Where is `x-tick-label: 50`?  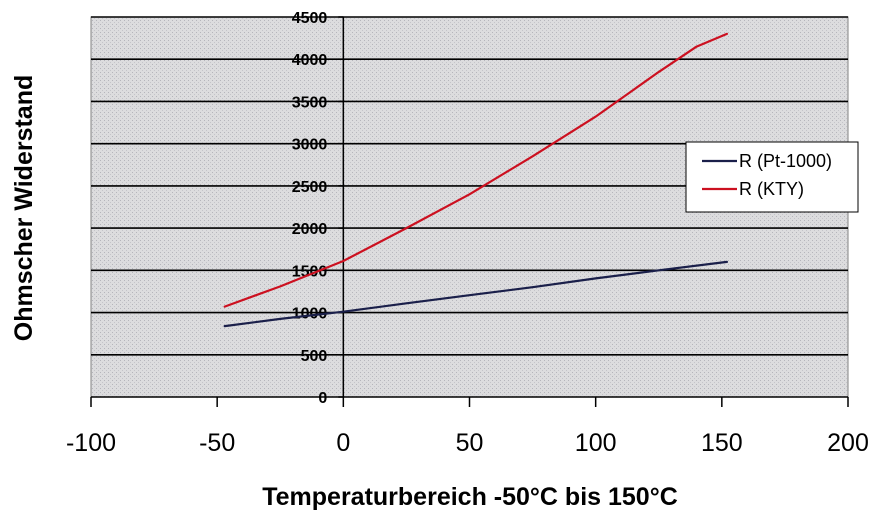 x-tick-label: 50 is located at coordinates (470, 443).